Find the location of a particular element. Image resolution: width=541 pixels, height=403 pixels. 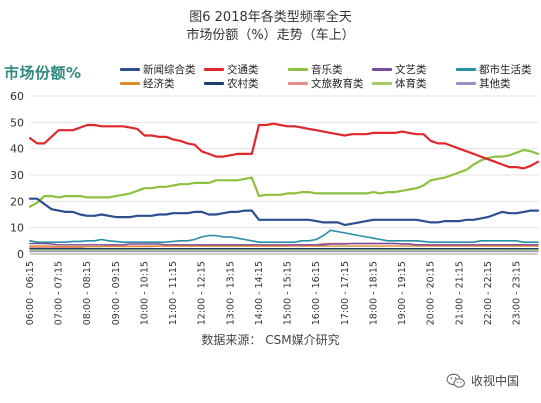

x-tick-label: 16:00 - 16:15 is located at coordinates (316, 293).